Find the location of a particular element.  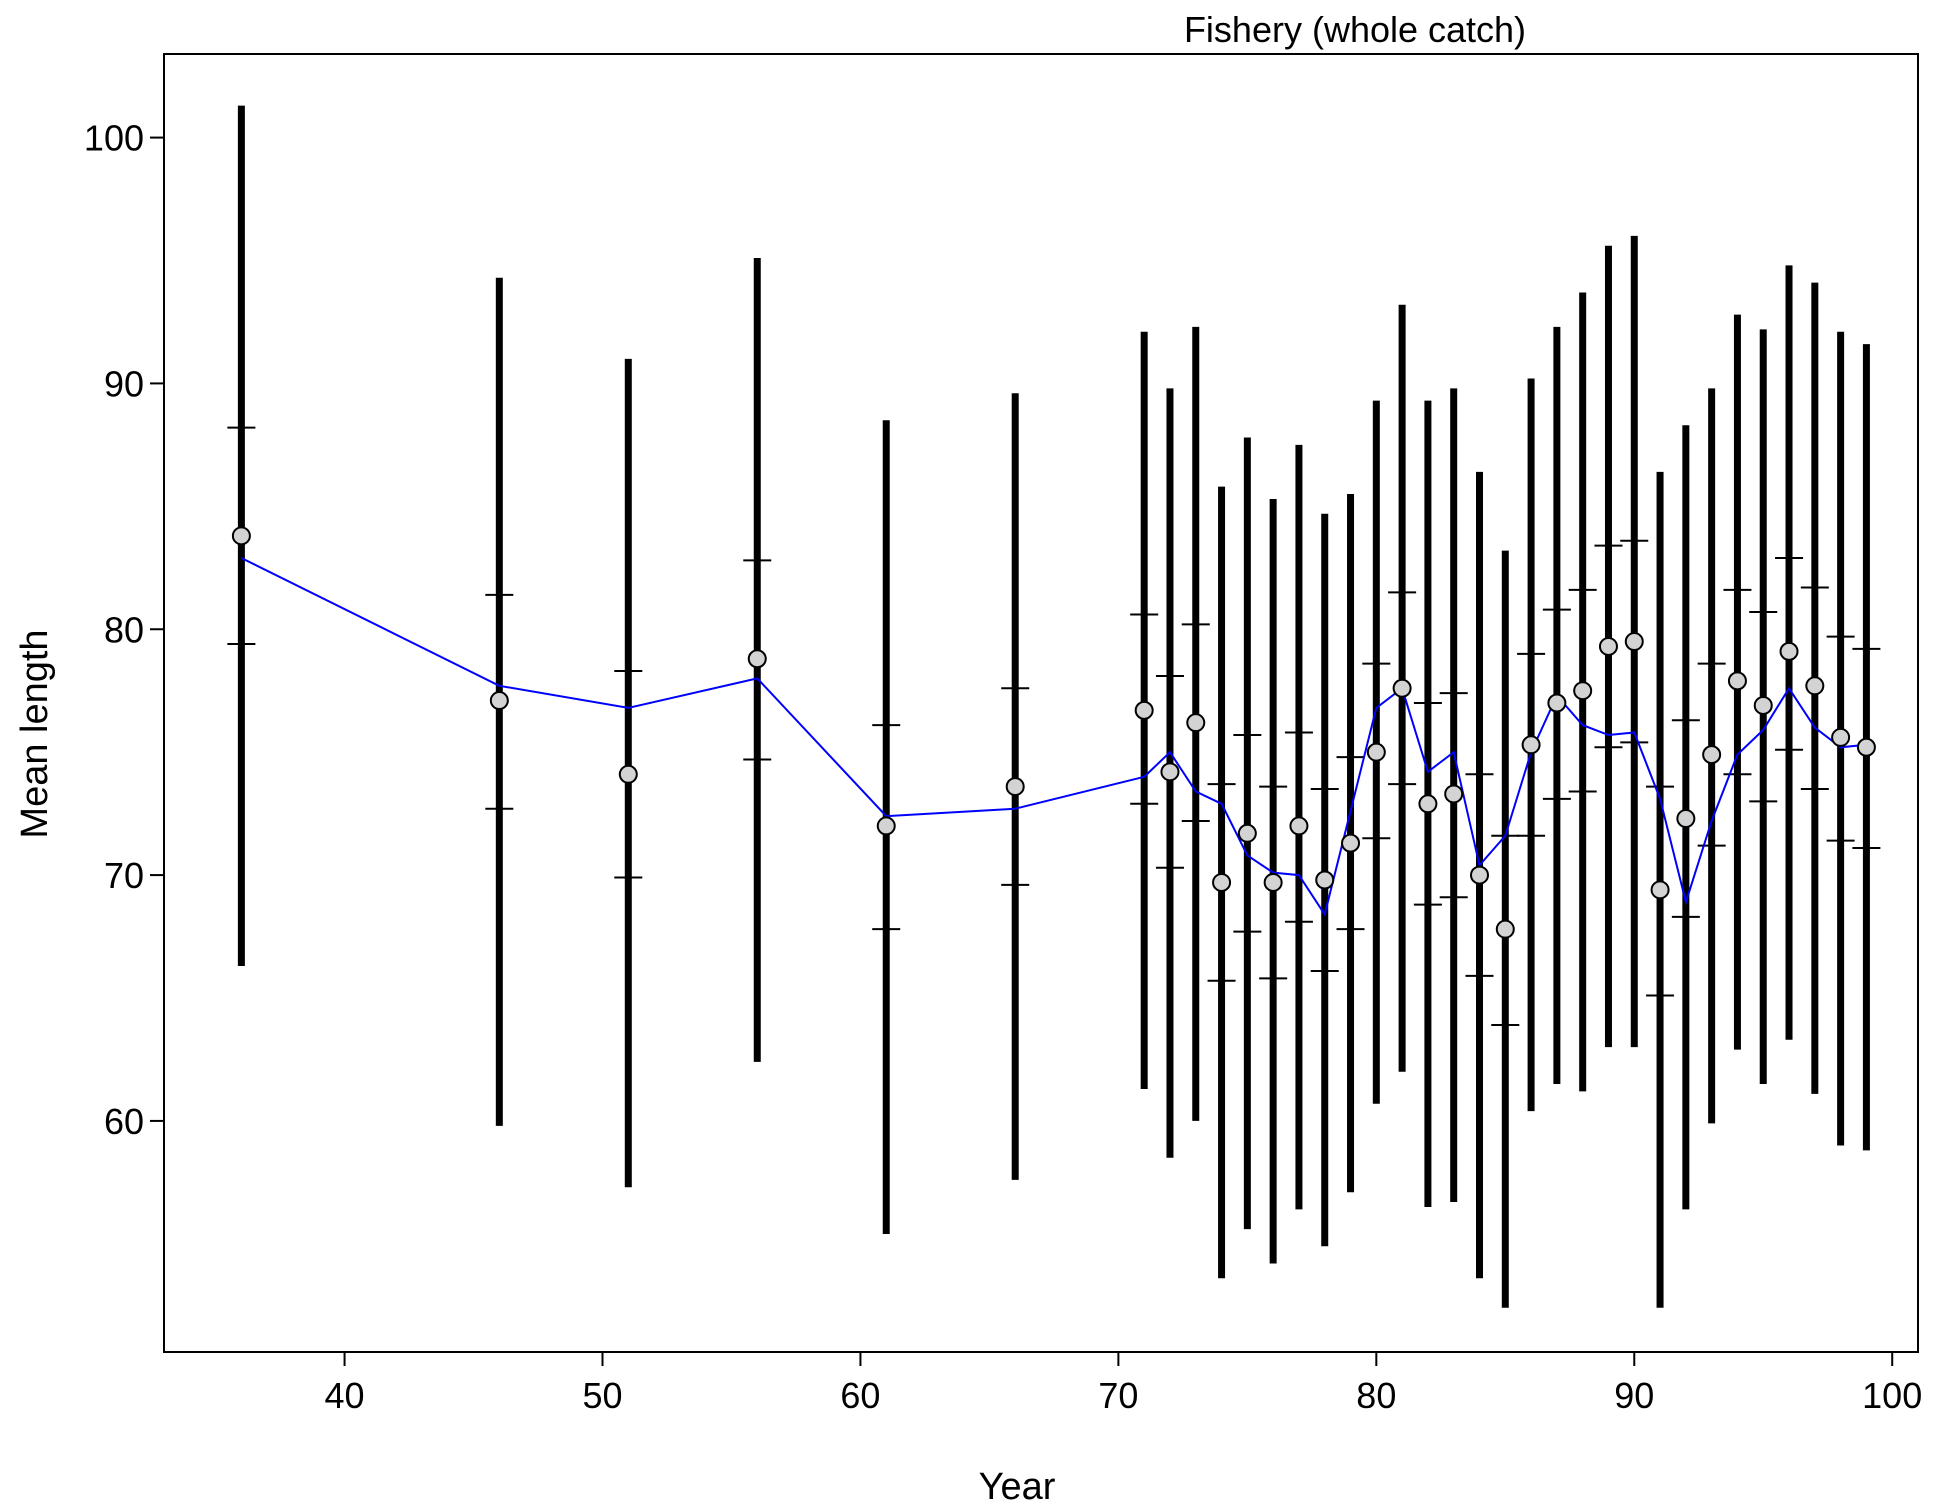

x-tick-label: 100 is located at coordinates (1892, 1395).